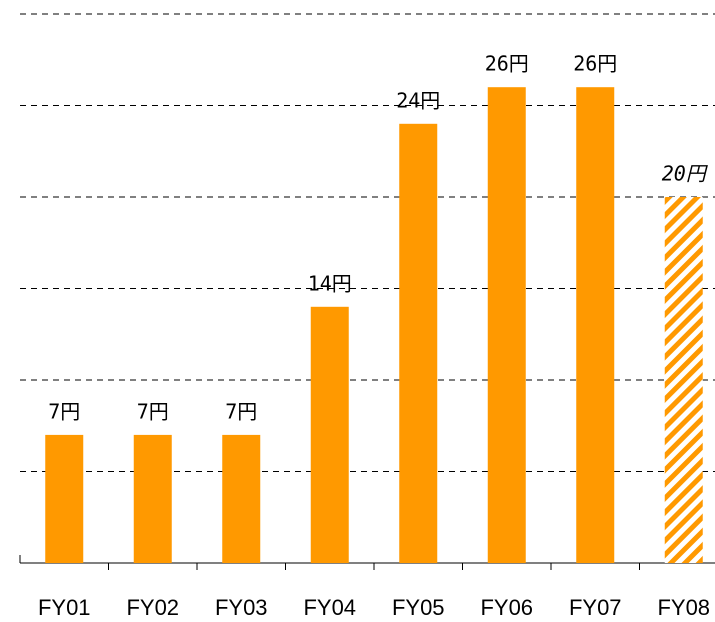 This screenshot has width=715, height=622. Describe the element at coordinates (685, 174) in the screenshot. I see `value-label: 20円` at that location.